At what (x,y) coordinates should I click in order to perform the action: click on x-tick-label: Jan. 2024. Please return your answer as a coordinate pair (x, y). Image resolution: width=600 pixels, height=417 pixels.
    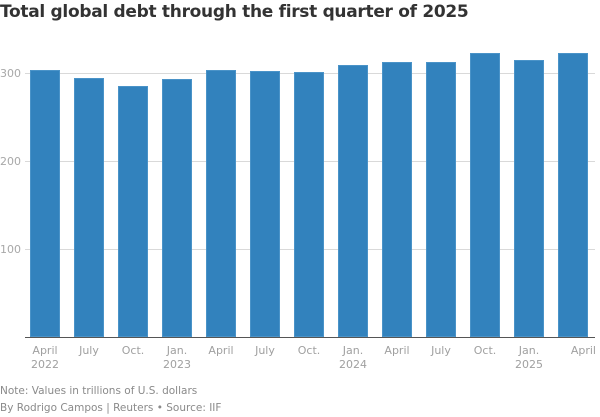
    Looking at the image, I should click on (353, 358).